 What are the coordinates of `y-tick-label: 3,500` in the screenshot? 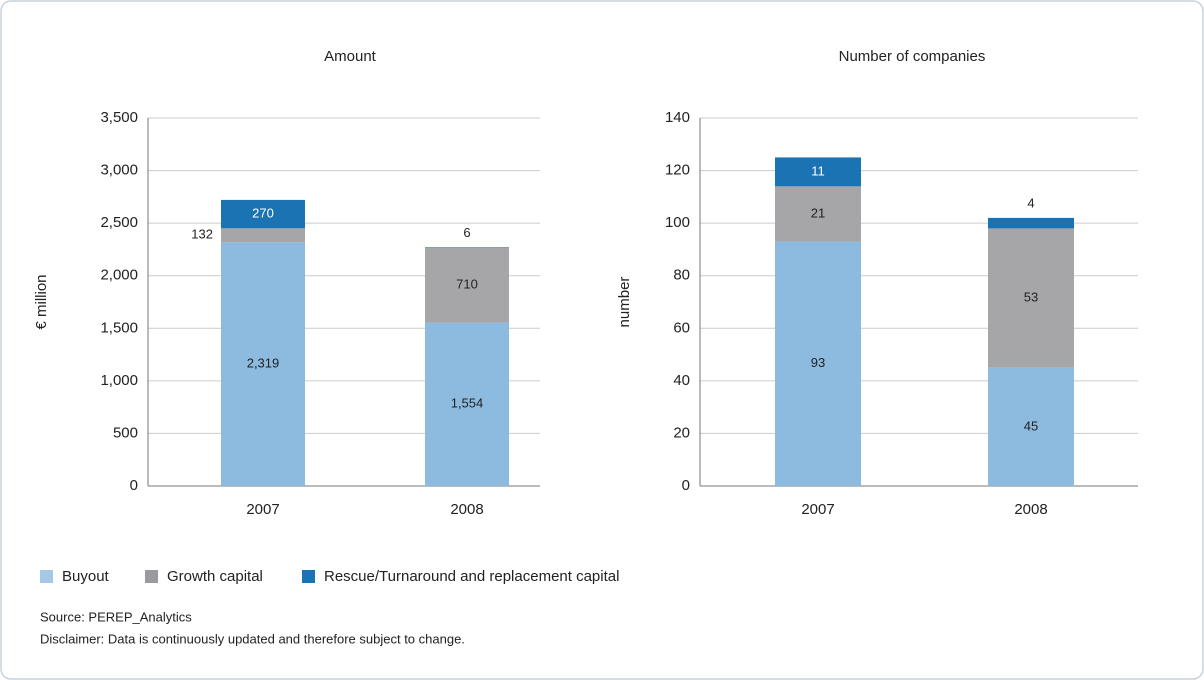 It's located at (119, 117).